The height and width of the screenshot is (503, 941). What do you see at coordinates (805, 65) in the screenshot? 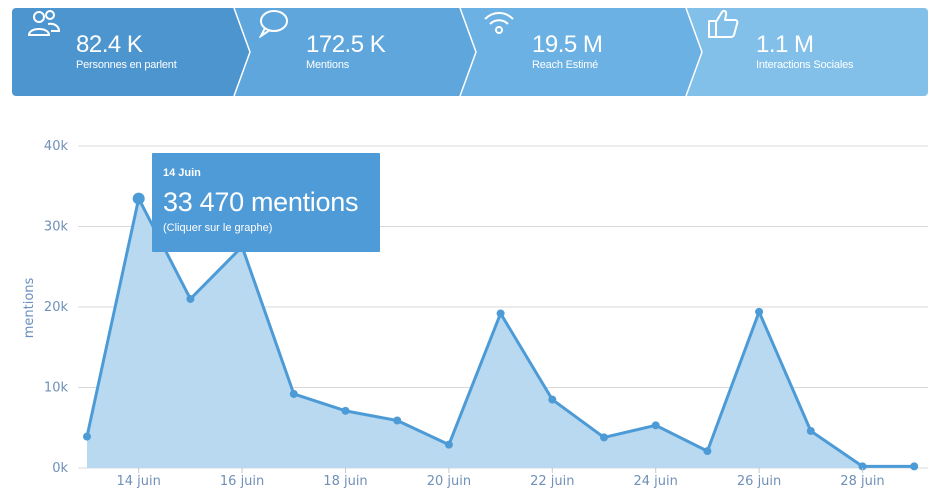
I see `kpi-label: Interactions Sociales` at bounding box center [805, 65].